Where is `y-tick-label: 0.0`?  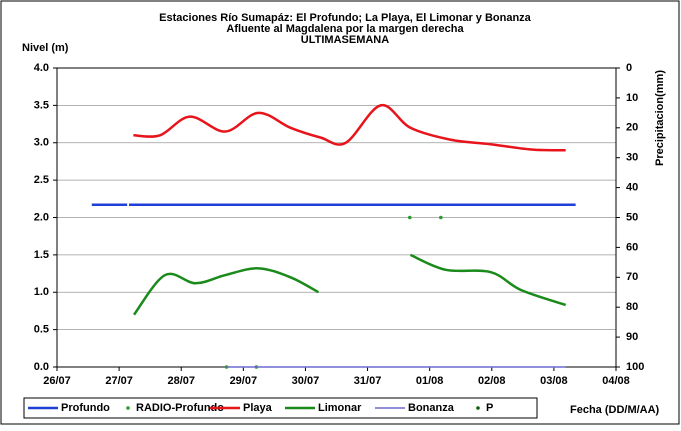 y-tick-label: 0.0 is located at coordinates (41, 367).